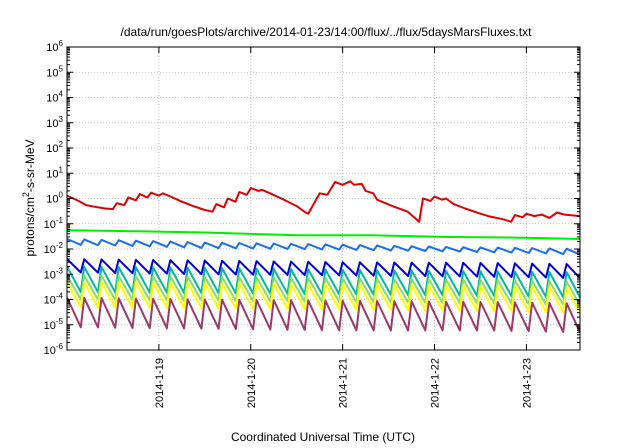 The height and width of the screenshot is (448, 640). I want to click on y-tick-label-exp: 0, so click(61, 195).